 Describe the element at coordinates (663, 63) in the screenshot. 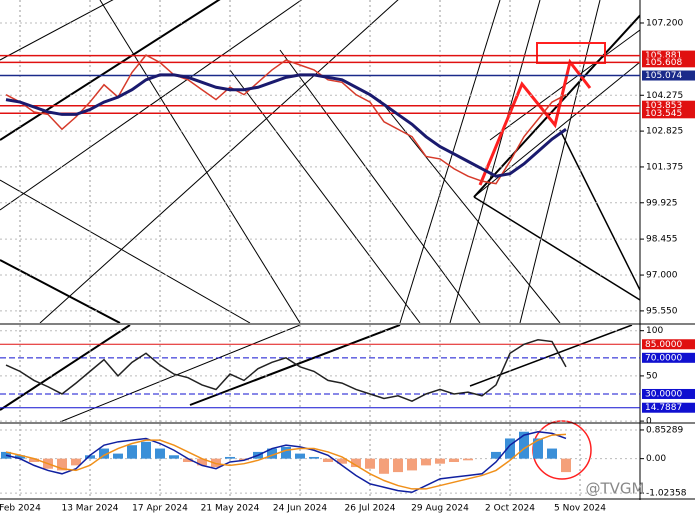

I see `level-label: 105.608` at that location.